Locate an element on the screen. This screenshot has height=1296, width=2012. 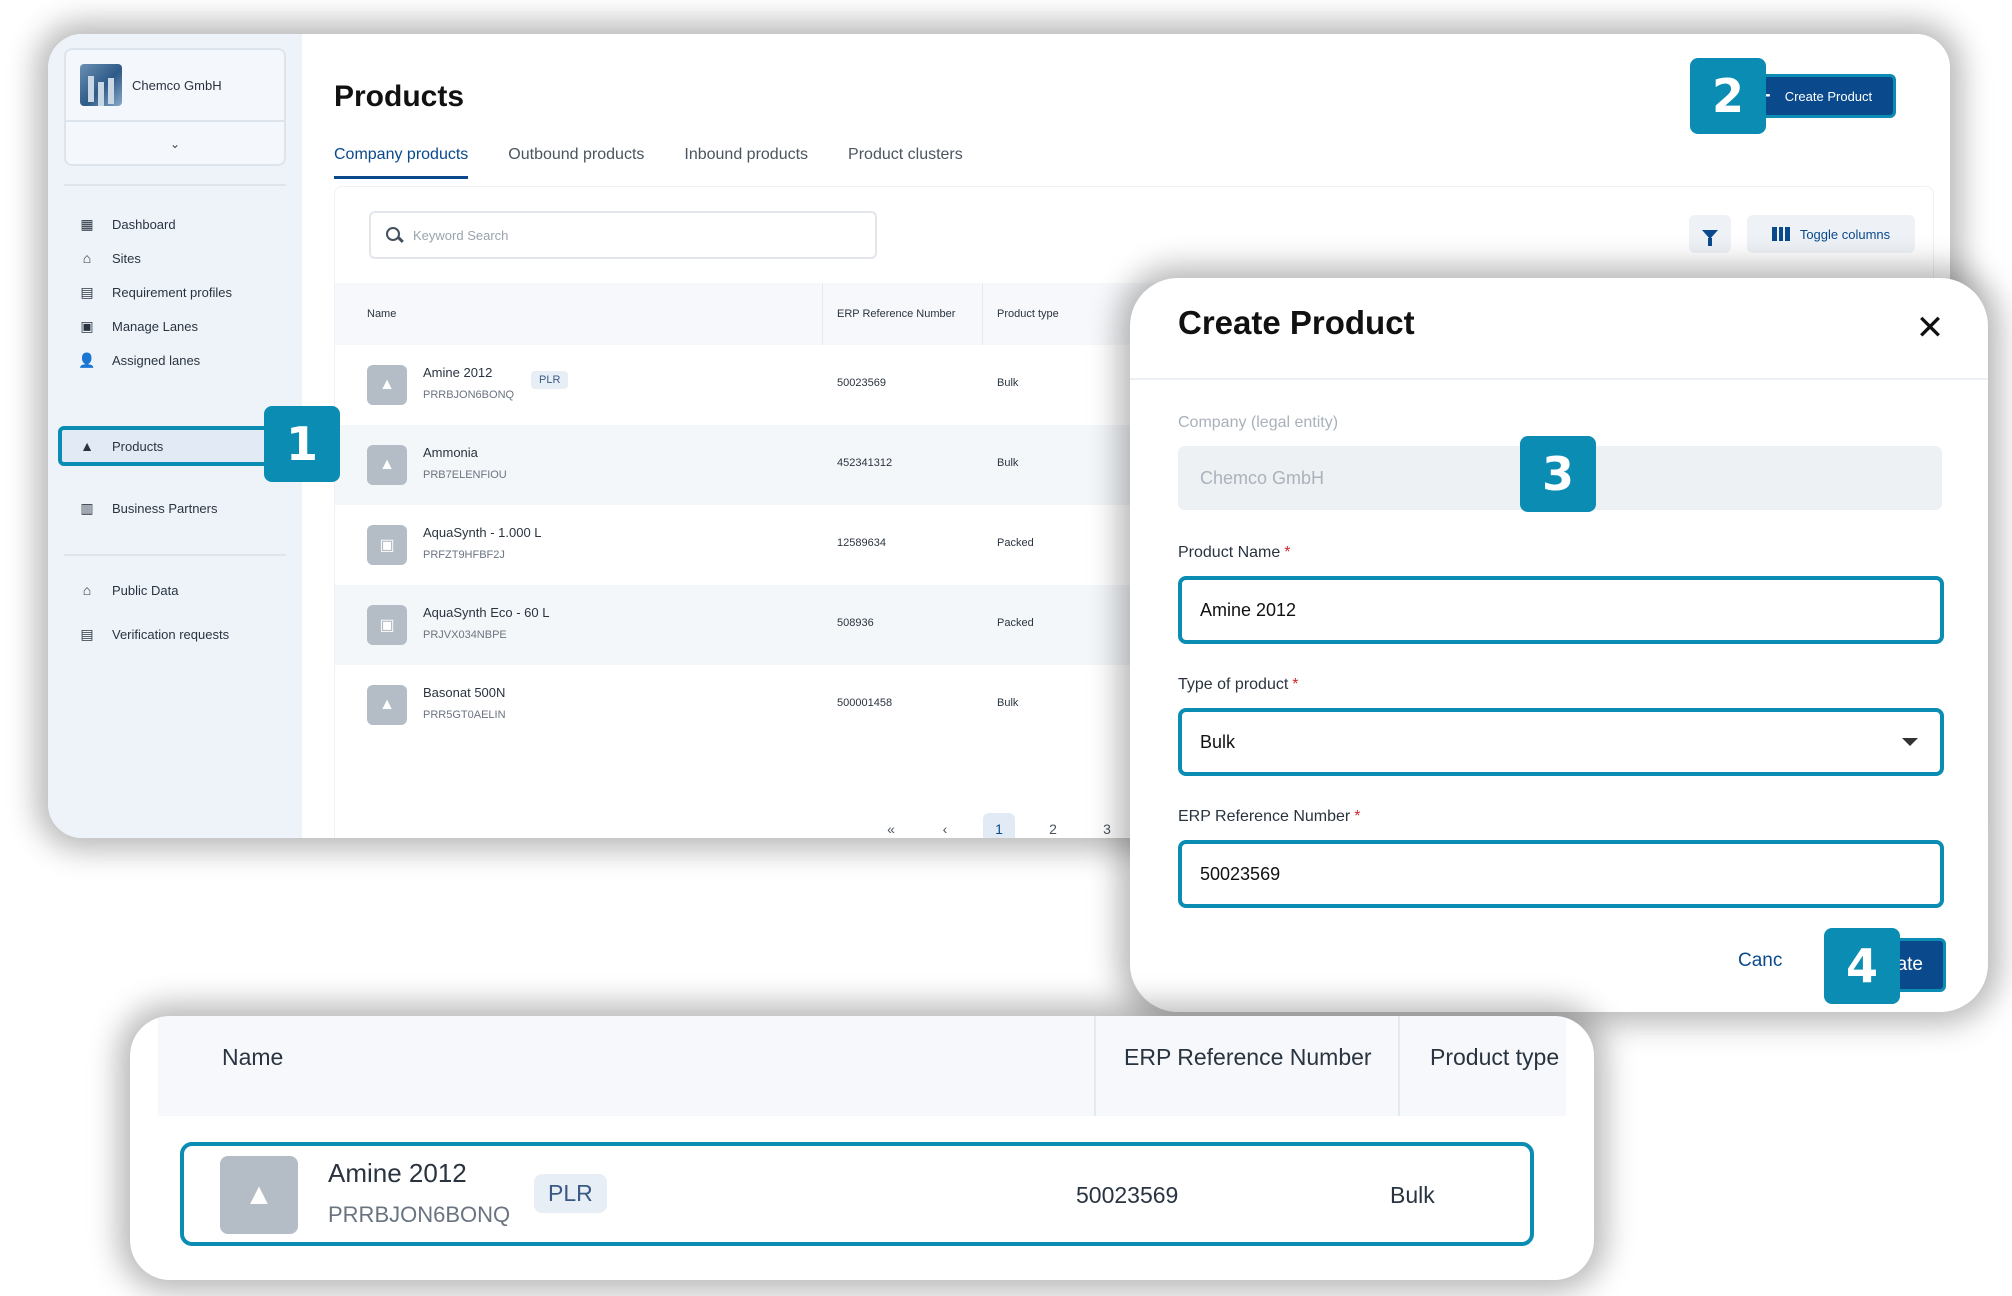
label-text: Product Name is located at coordinates (1229, 552).